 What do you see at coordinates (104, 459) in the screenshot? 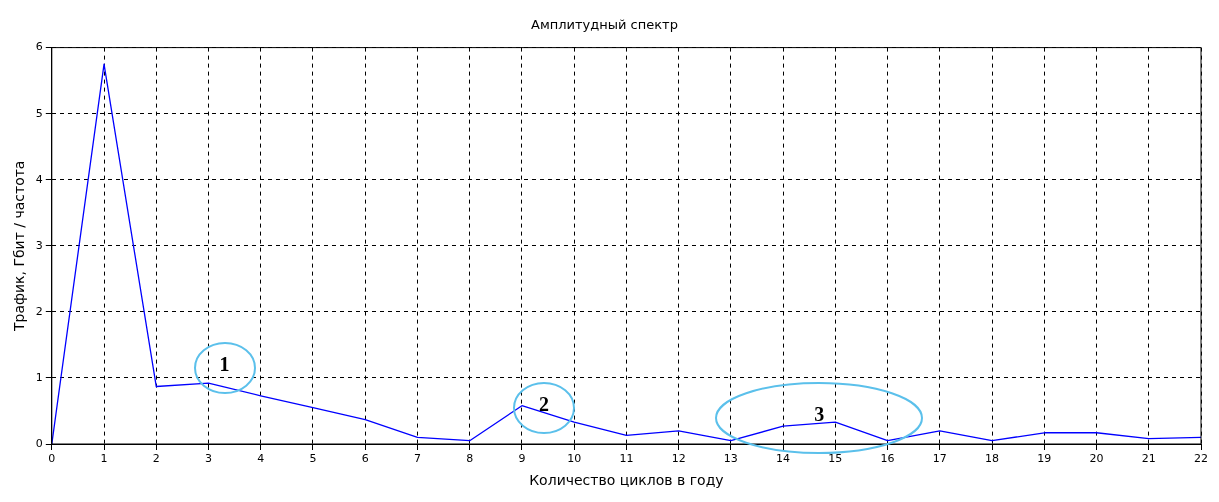
I see `x-tick-label: 1` at bounding box center [104, 459].